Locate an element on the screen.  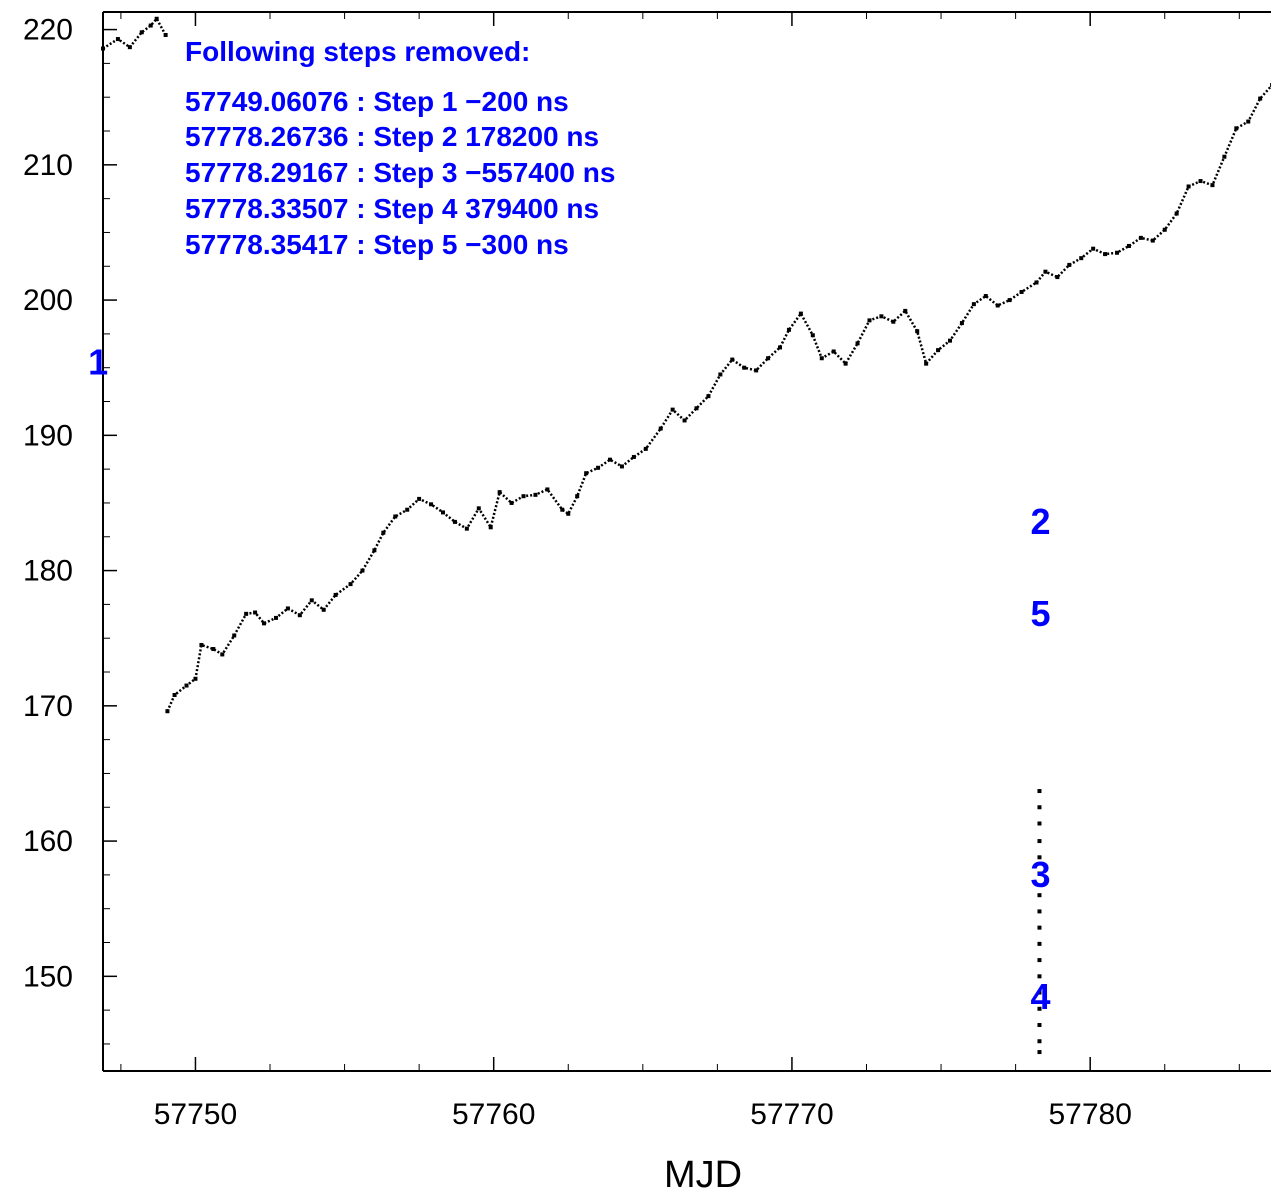
y-tick-label: 150 is located at coordinates (48, 976).